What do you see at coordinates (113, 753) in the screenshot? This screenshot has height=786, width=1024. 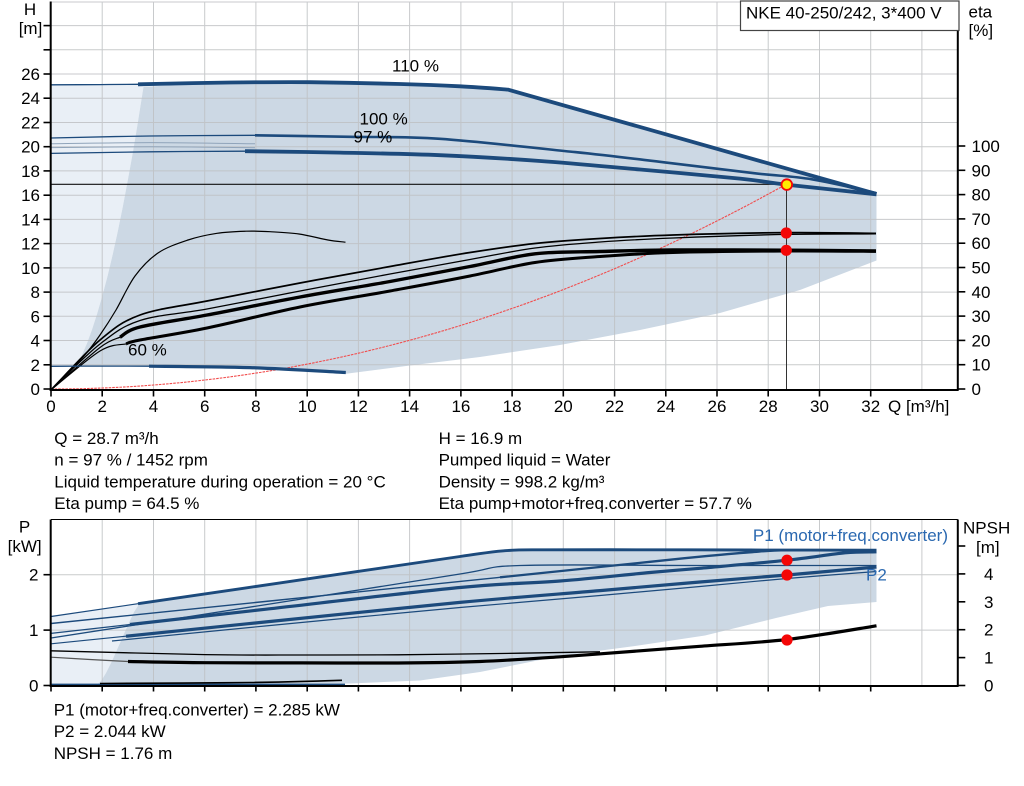 I see `svg-text: NPSH = 1.76 m` at bounding box center [113, 753].